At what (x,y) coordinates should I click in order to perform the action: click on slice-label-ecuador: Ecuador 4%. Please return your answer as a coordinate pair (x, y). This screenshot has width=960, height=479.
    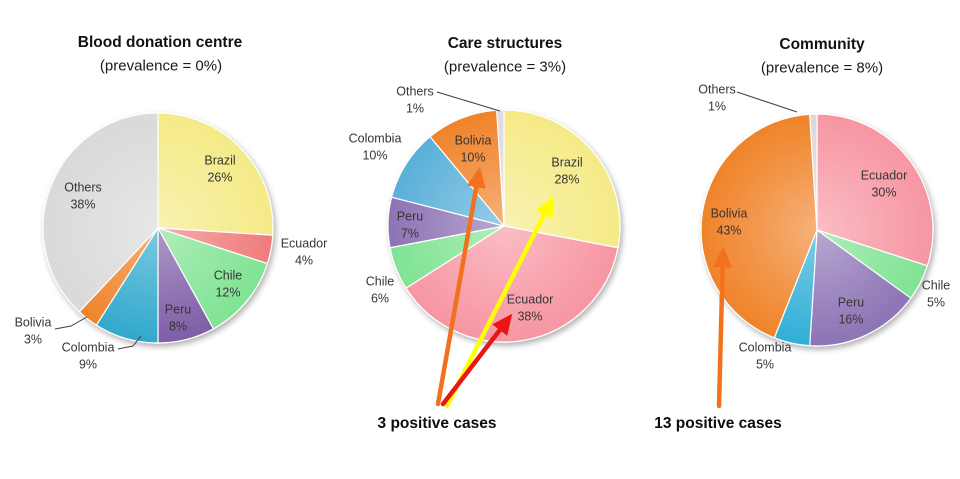
    Looking at the image, I should click on (304, 252).